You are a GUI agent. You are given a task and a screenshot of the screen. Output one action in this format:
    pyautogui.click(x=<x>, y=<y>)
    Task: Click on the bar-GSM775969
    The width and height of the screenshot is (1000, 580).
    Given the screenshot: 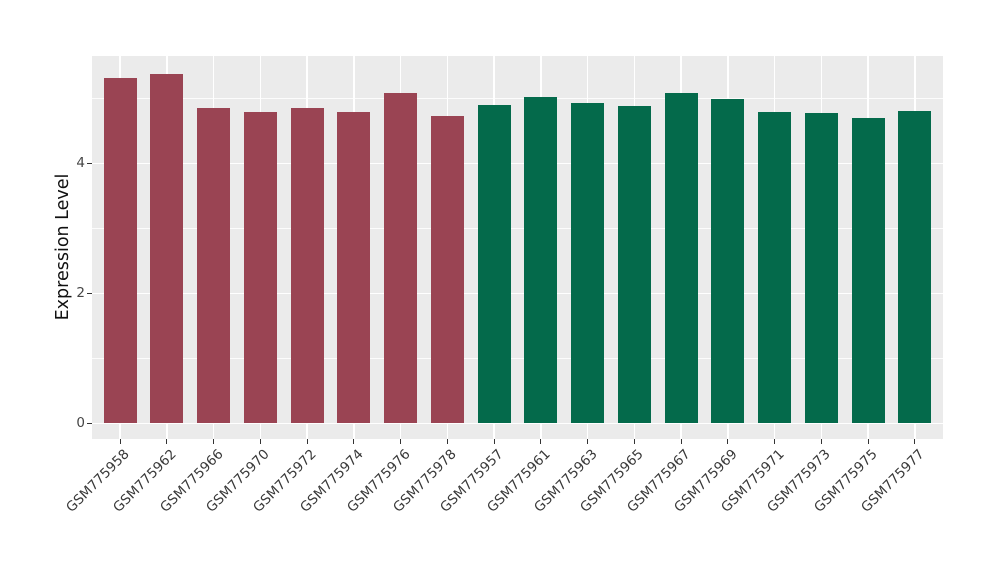 What is the action you would take?
    pyautogui.click(x=728, y=261)
    